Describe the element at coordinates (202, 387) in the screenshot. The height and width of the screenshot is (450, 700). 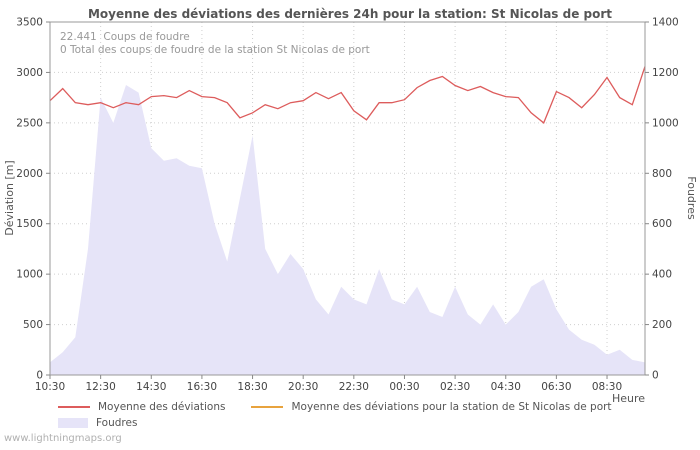
I see `x-tick-label: 16:30` at that location.